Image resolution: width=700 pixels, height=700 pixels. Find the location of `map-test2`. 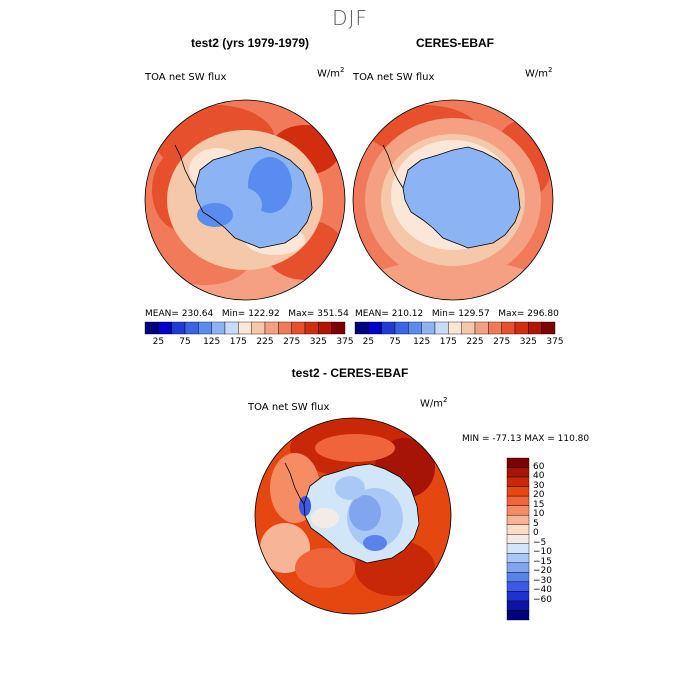

map-test2 is located at coordinates (245, 200).